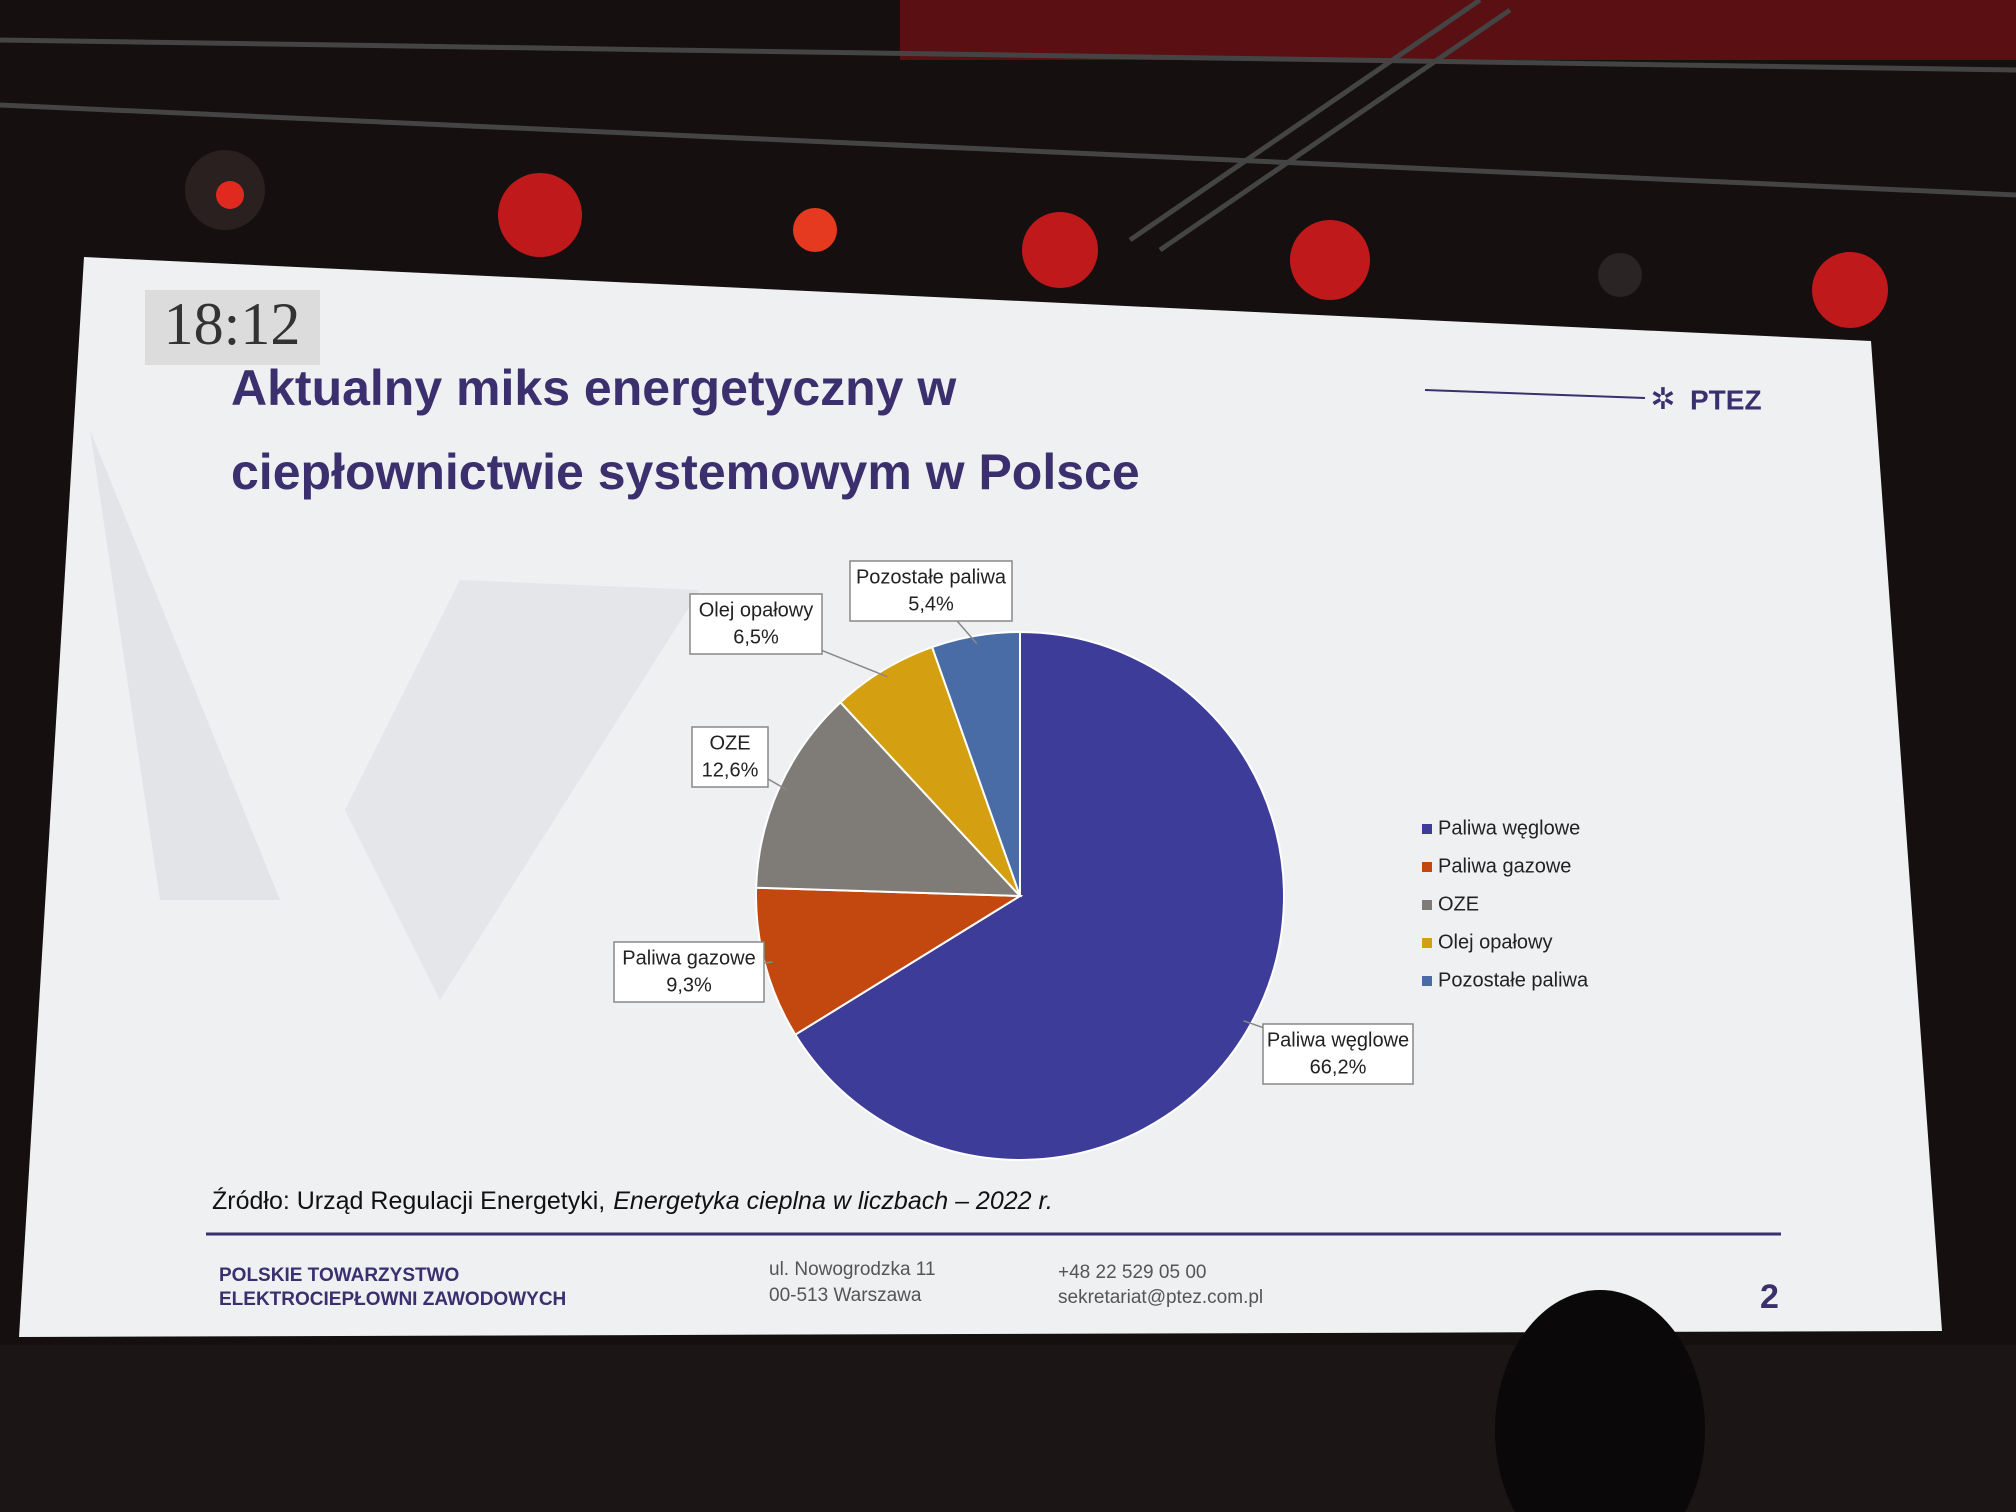 The height and width of the screenshot is (1512, 2016). What do you see at coordinates (689, 985) in the screenshot?
I see `data-label-value: 9,3%` at bounding box center [689, 985].